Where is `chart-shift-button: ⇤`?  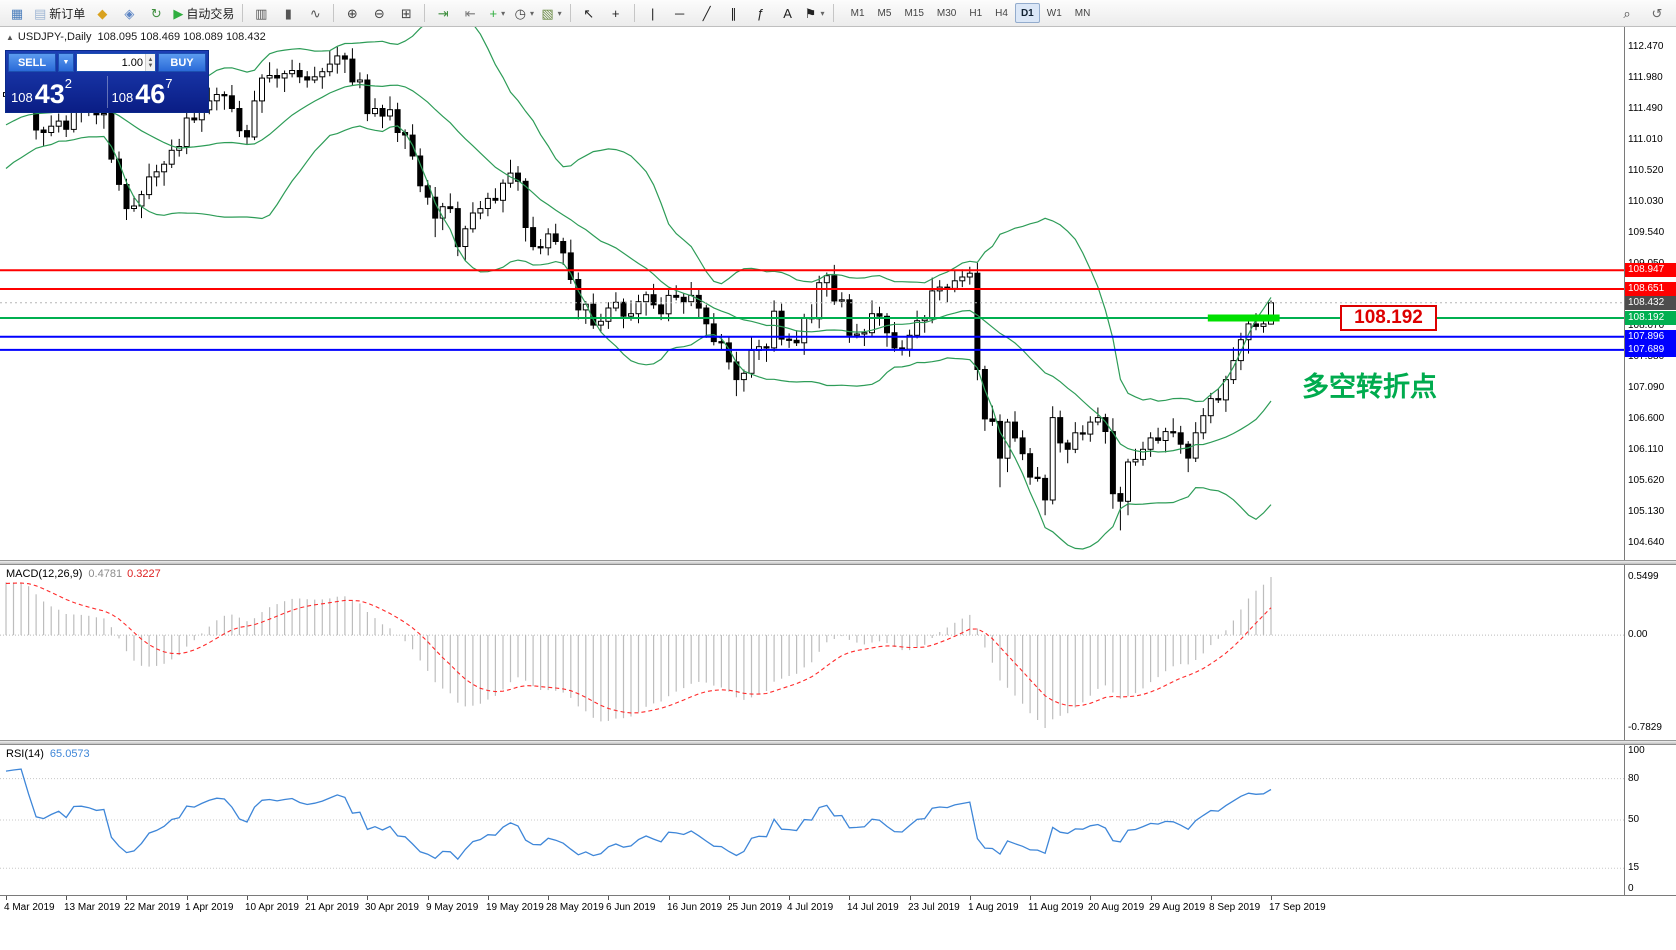 chart-shift-button: ⇤ is located at coordinates (470, 13).